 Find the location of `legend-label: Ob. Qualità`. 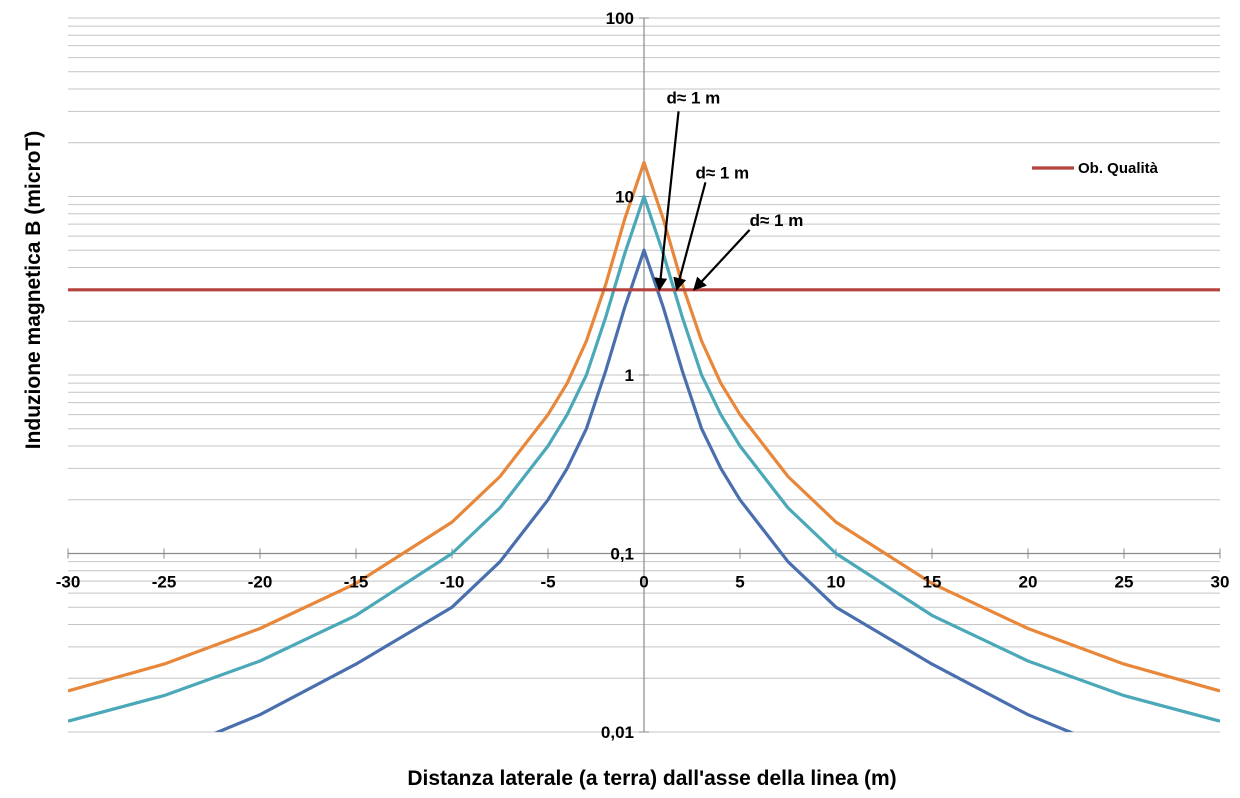

legend-label: Ob. Qualità is located at coordinates (1118, 168).